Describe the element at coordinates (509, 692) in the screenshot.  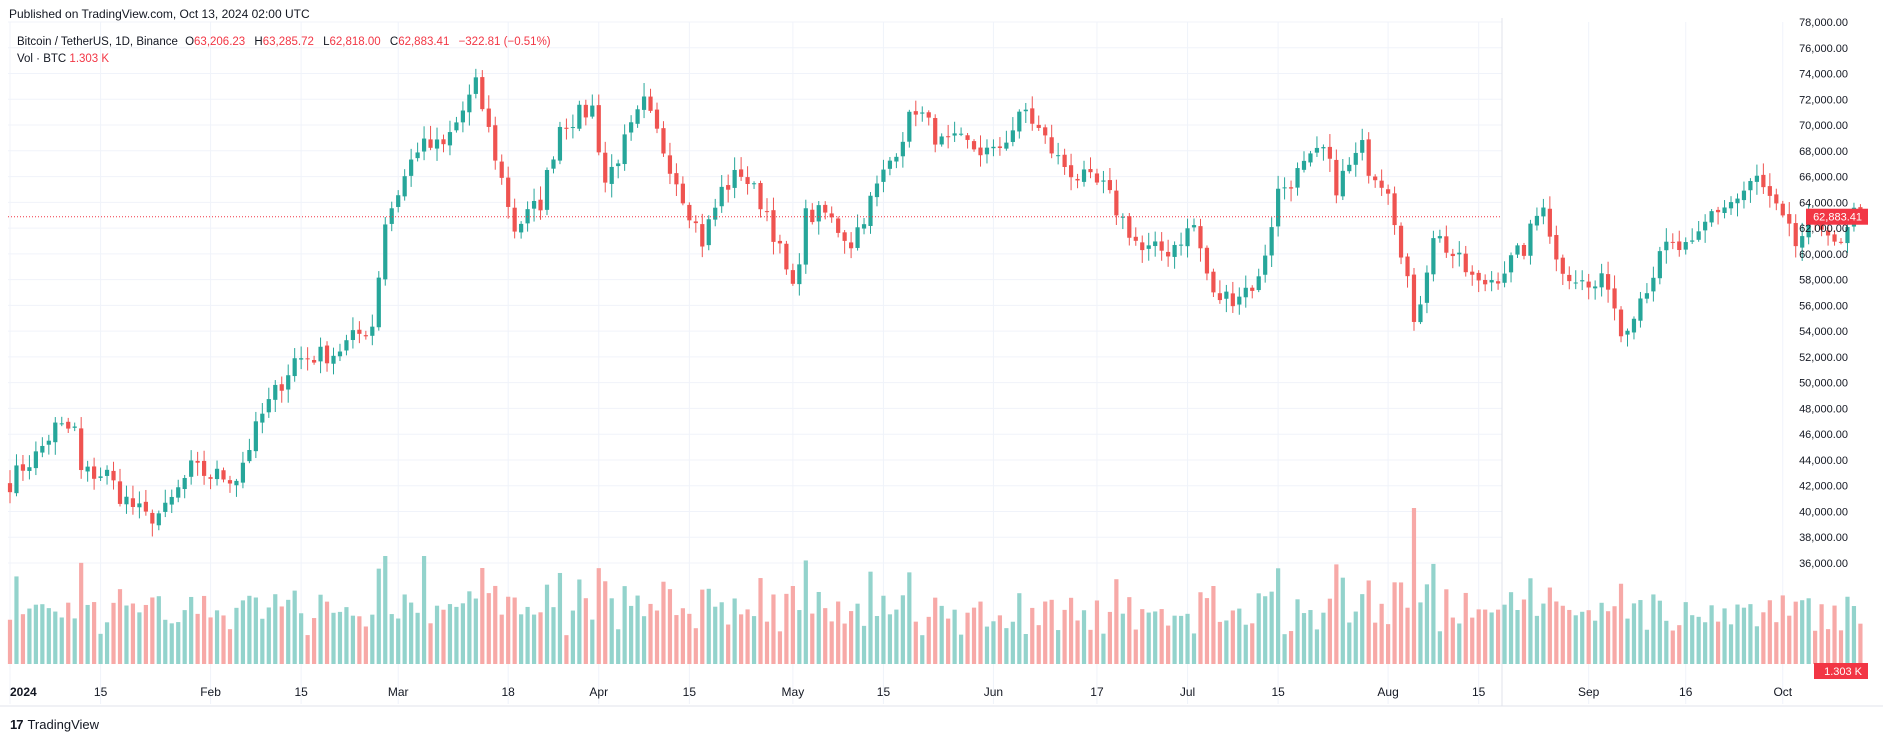
I see `x-tick-label: 18` at that location.